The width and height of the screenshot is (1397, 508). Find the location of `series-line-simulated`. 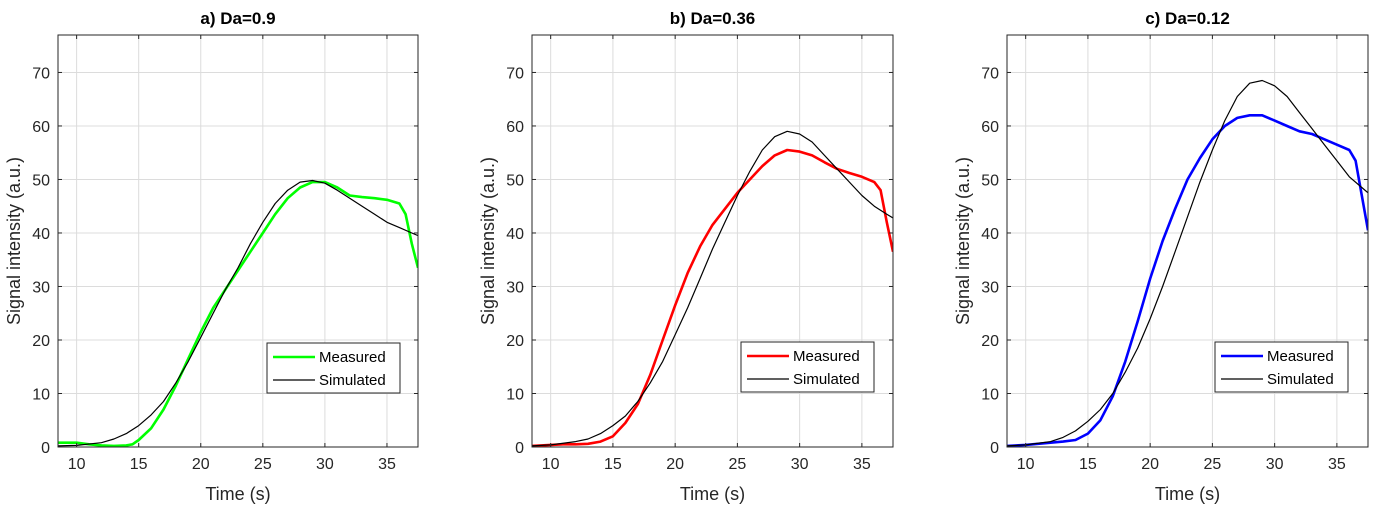

series-line-simulated is located at coordinates (238, 313).